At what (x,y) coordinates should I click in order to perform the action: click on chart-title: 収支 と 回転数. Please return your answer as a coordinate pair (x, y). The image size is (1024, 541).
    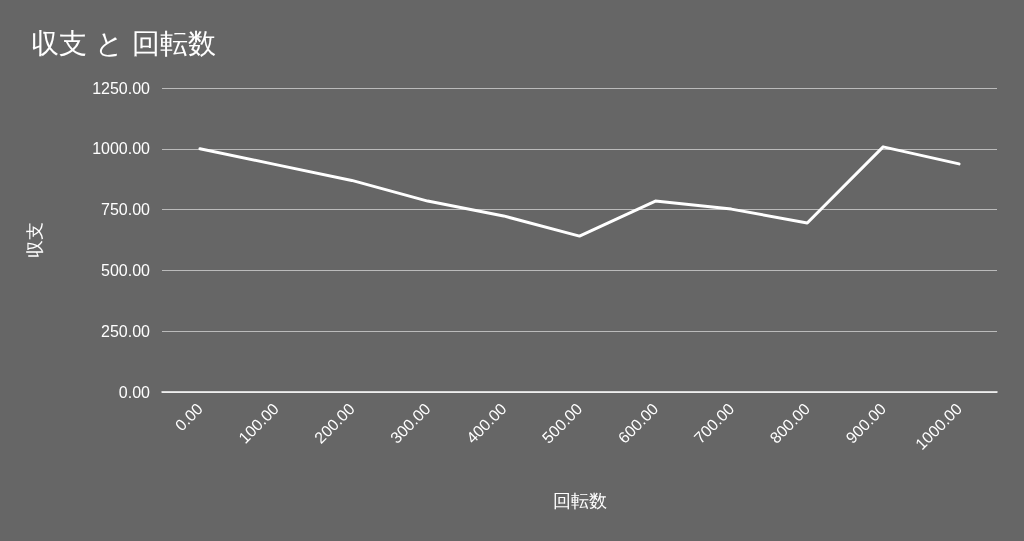
    Looking at the image, I should click on (123, 43).